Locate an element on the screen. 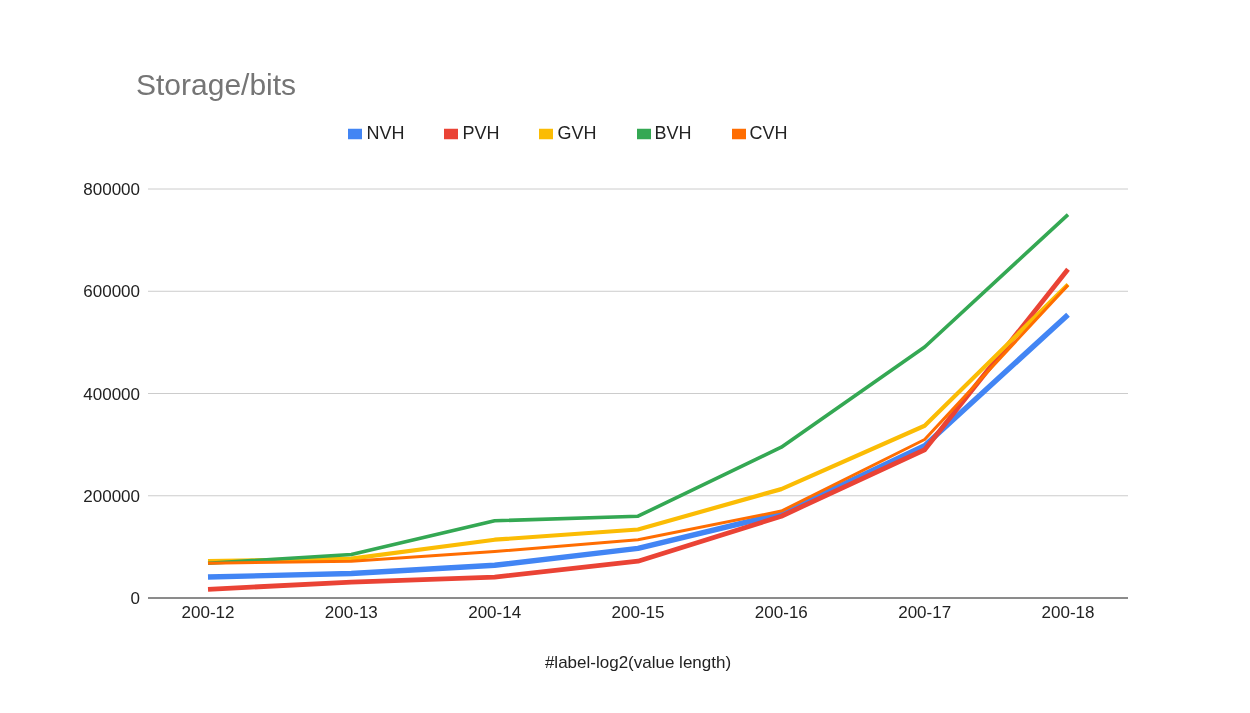  y-tick-label: 800000 is located at coordinates (111, 190).